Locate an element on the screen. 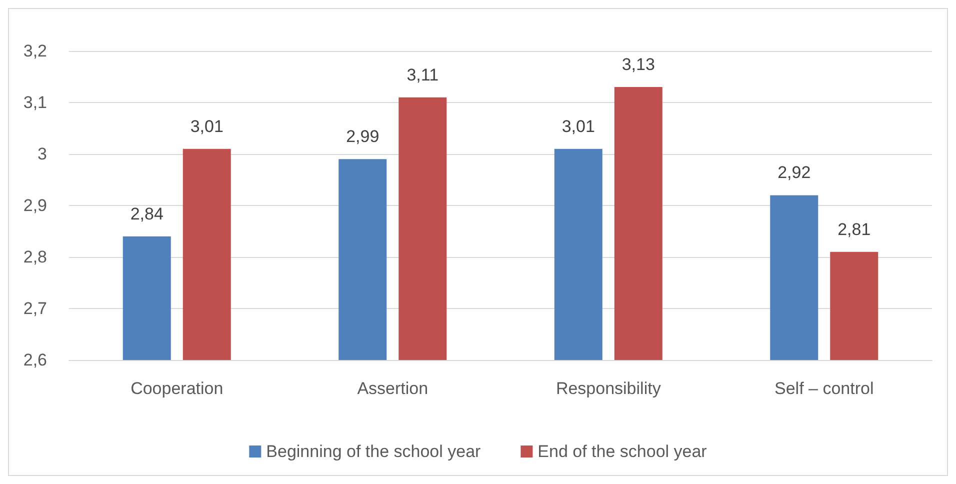 This screenshot has width=956, height=484. data-label: 2,99 is located at coordinates (363, 136).